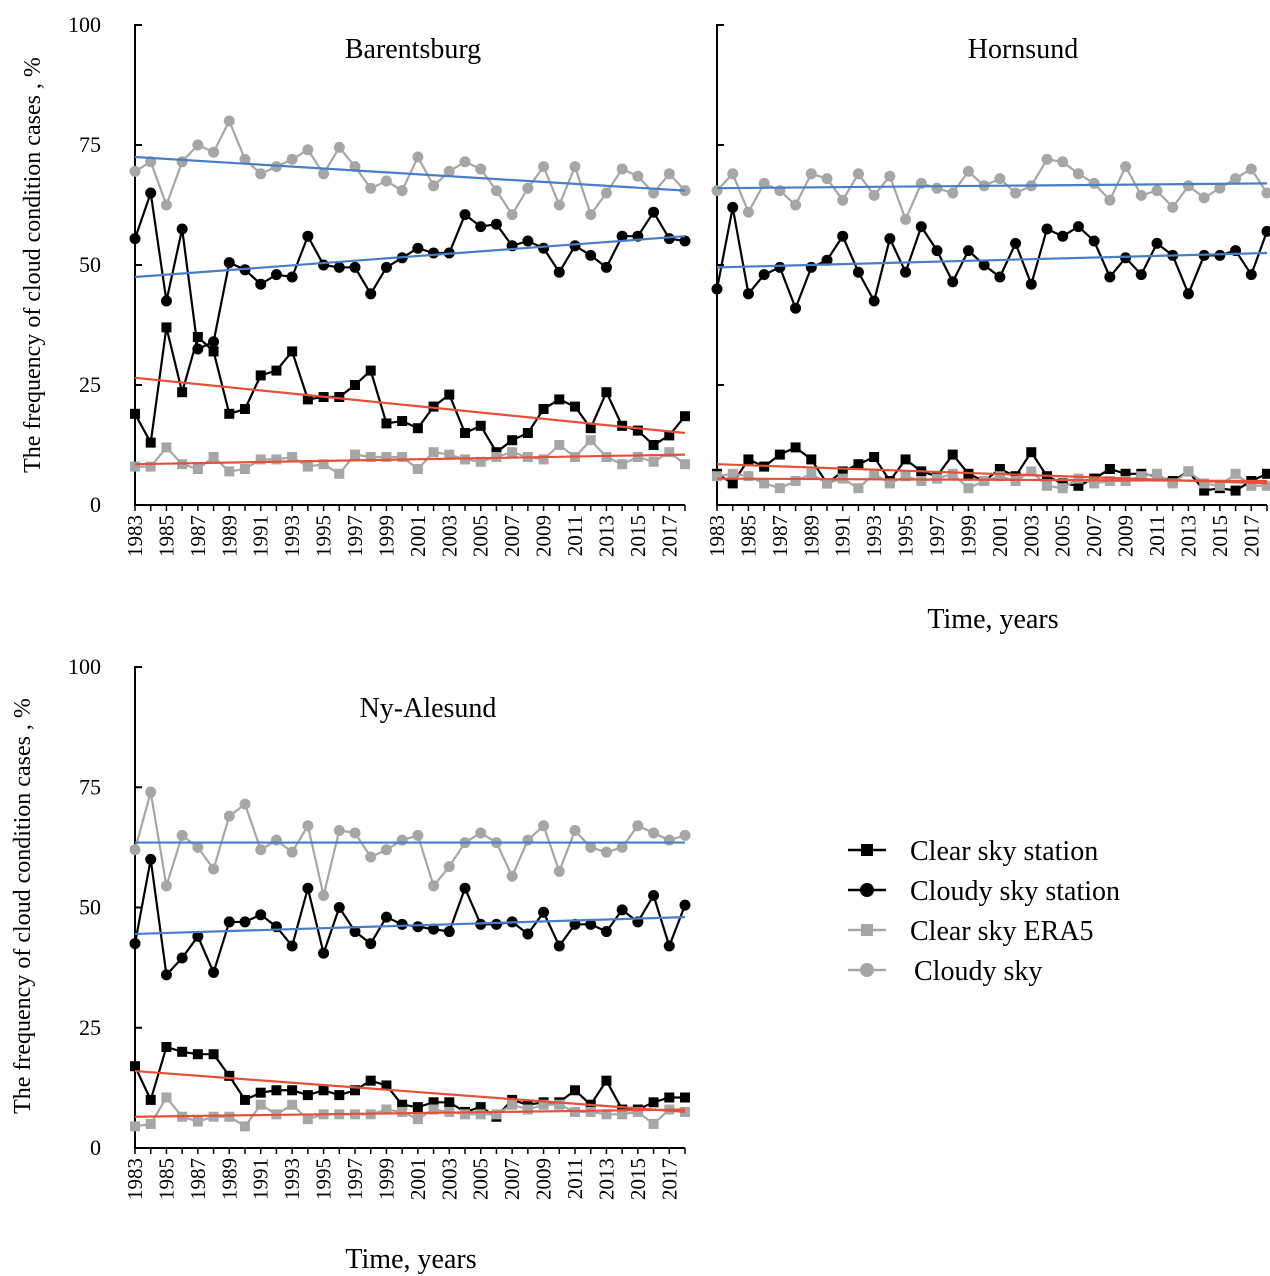  Describe the element at coordinates (867, 890) in the screenshot. I see `legend-marker-circle-black` at that location.